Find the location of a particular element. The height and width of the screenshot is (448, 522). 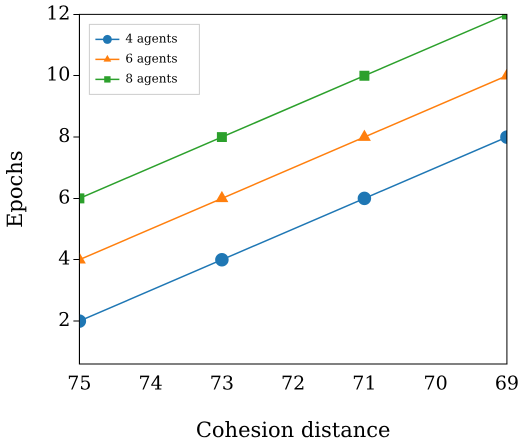

y-axis-title: Epochs is located at coordinates (15, 189).